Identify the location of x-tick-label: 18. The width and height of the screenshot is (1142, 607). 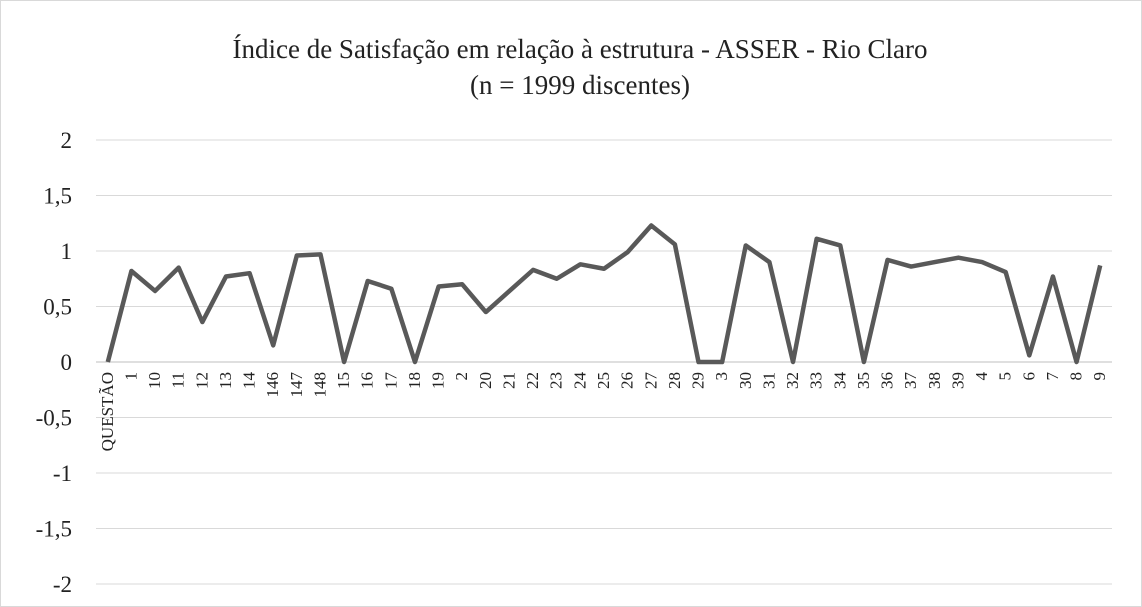
(414, 380).